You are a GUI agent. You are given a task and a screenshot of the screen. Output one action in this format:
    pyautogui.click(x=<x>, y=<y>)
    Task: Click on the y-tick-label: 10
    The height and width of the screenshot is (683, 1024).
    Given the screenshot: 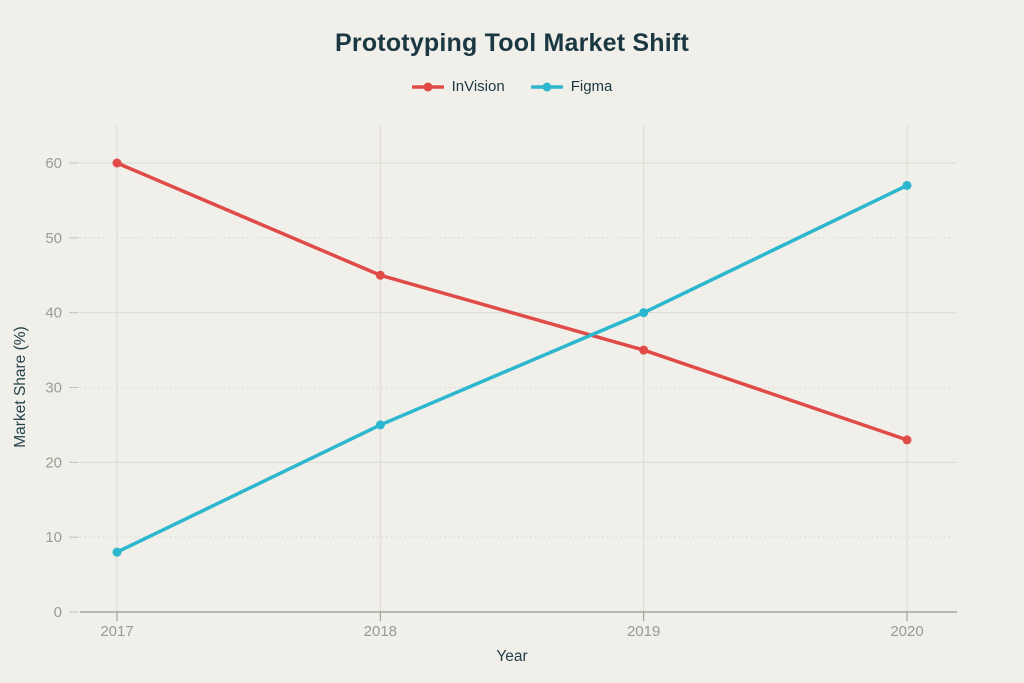 What is the action you would take?
    pyautogui.click(x=53, y=537)
    